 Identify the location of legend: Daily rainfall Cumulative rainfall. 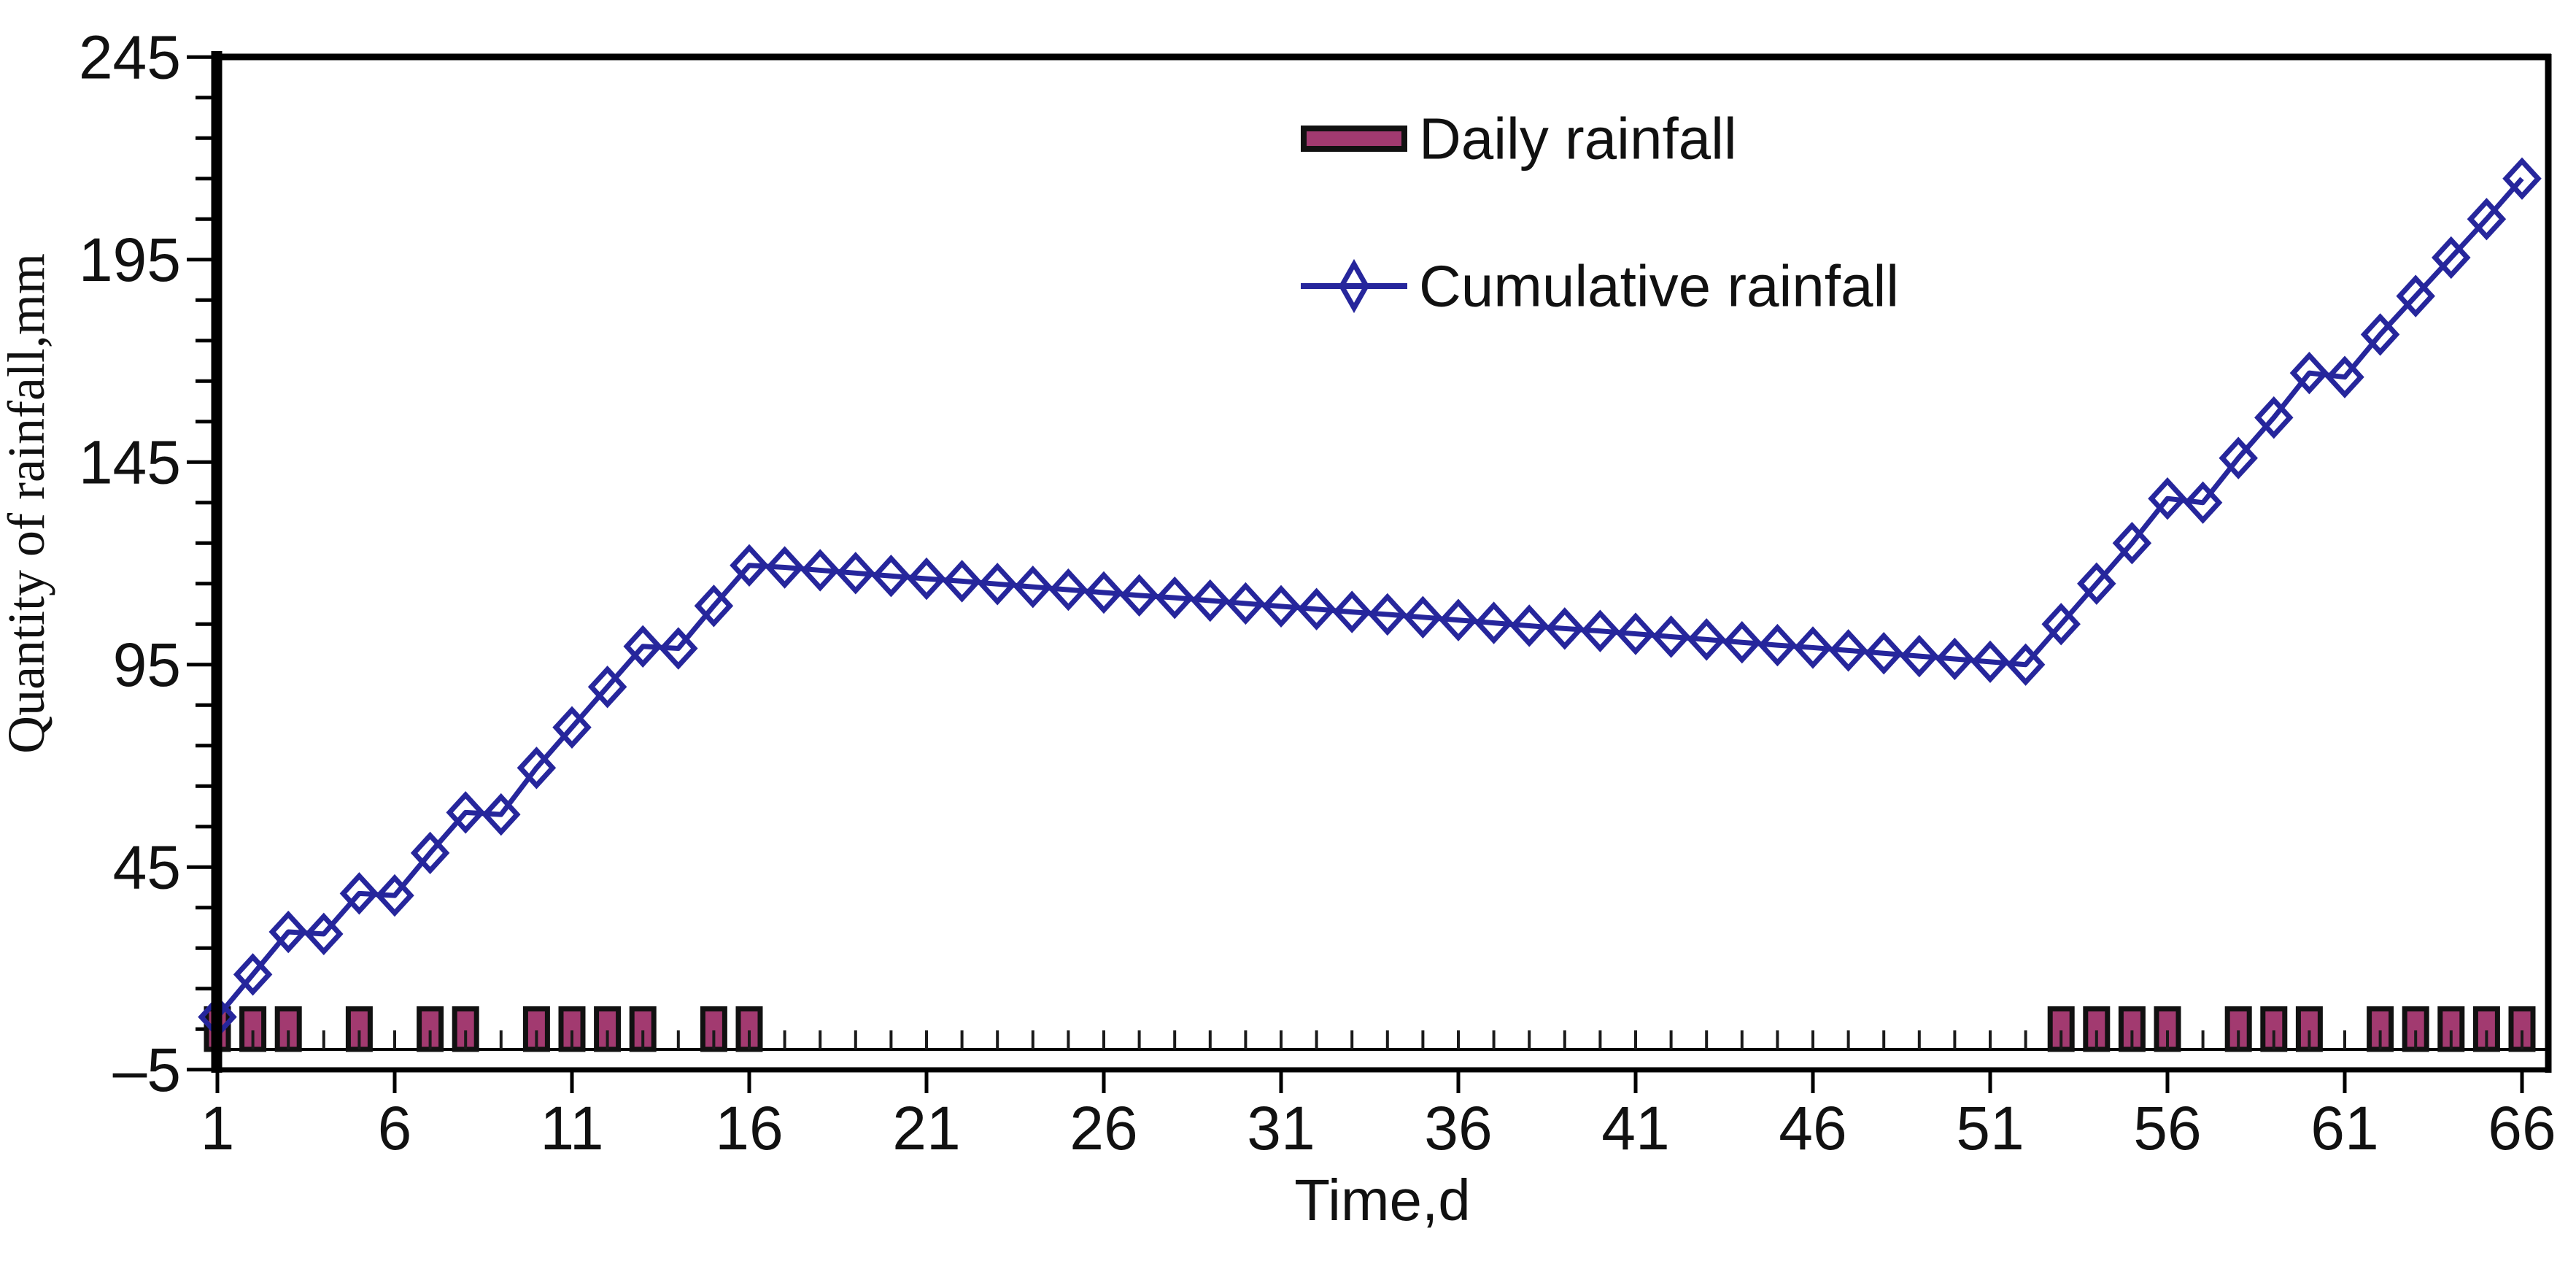
(1600, 213).